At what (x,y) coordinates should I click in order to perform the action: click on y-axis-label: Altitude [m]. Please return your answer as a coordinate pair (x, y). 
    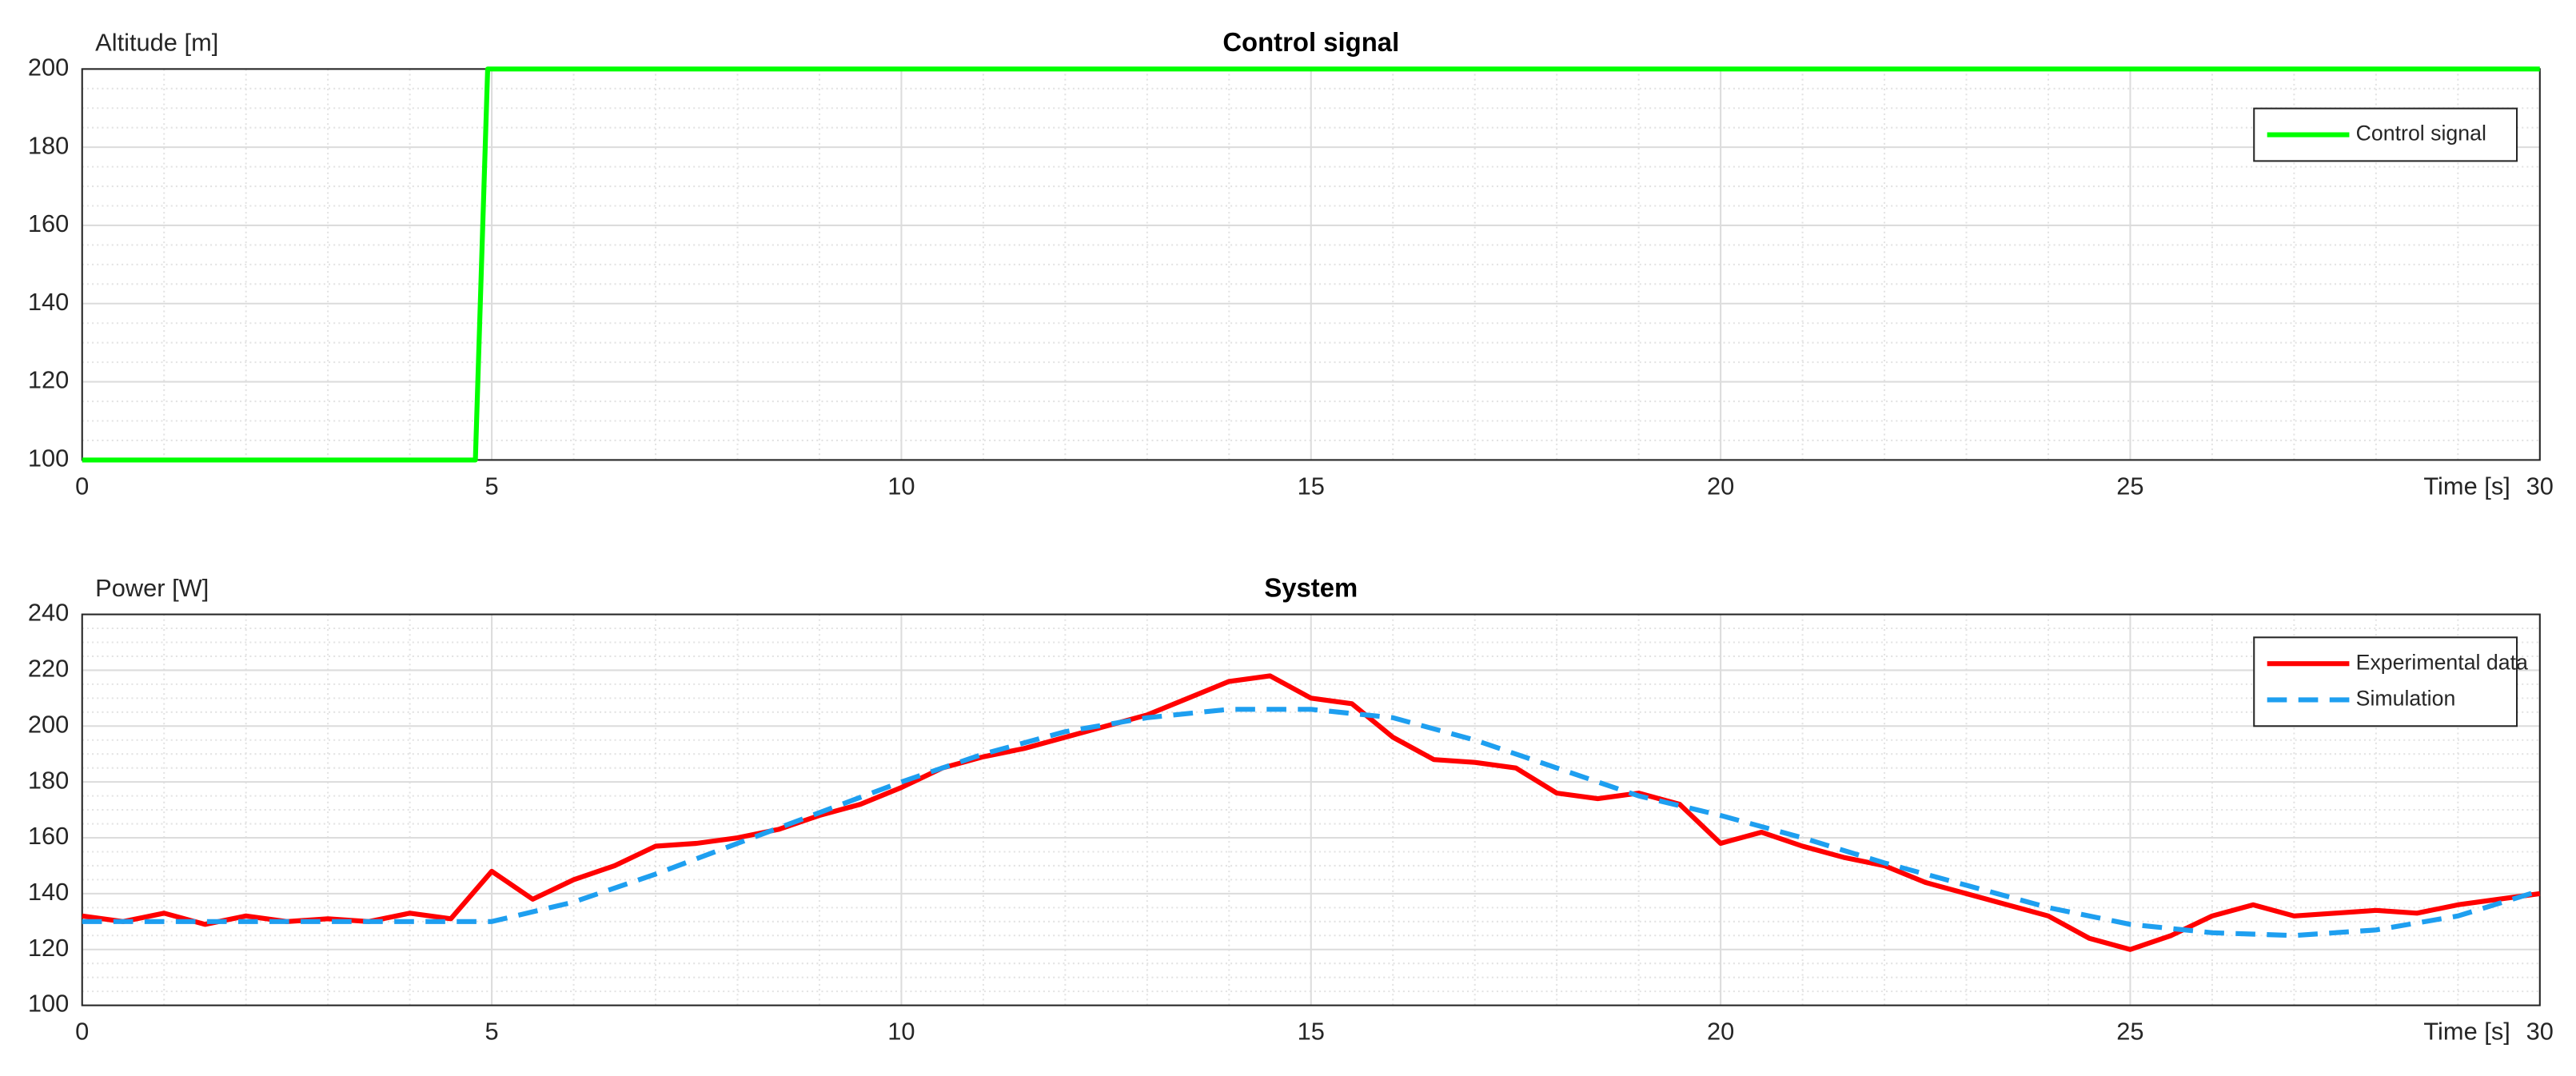
    Looking at the image, I should click on (157, 43).